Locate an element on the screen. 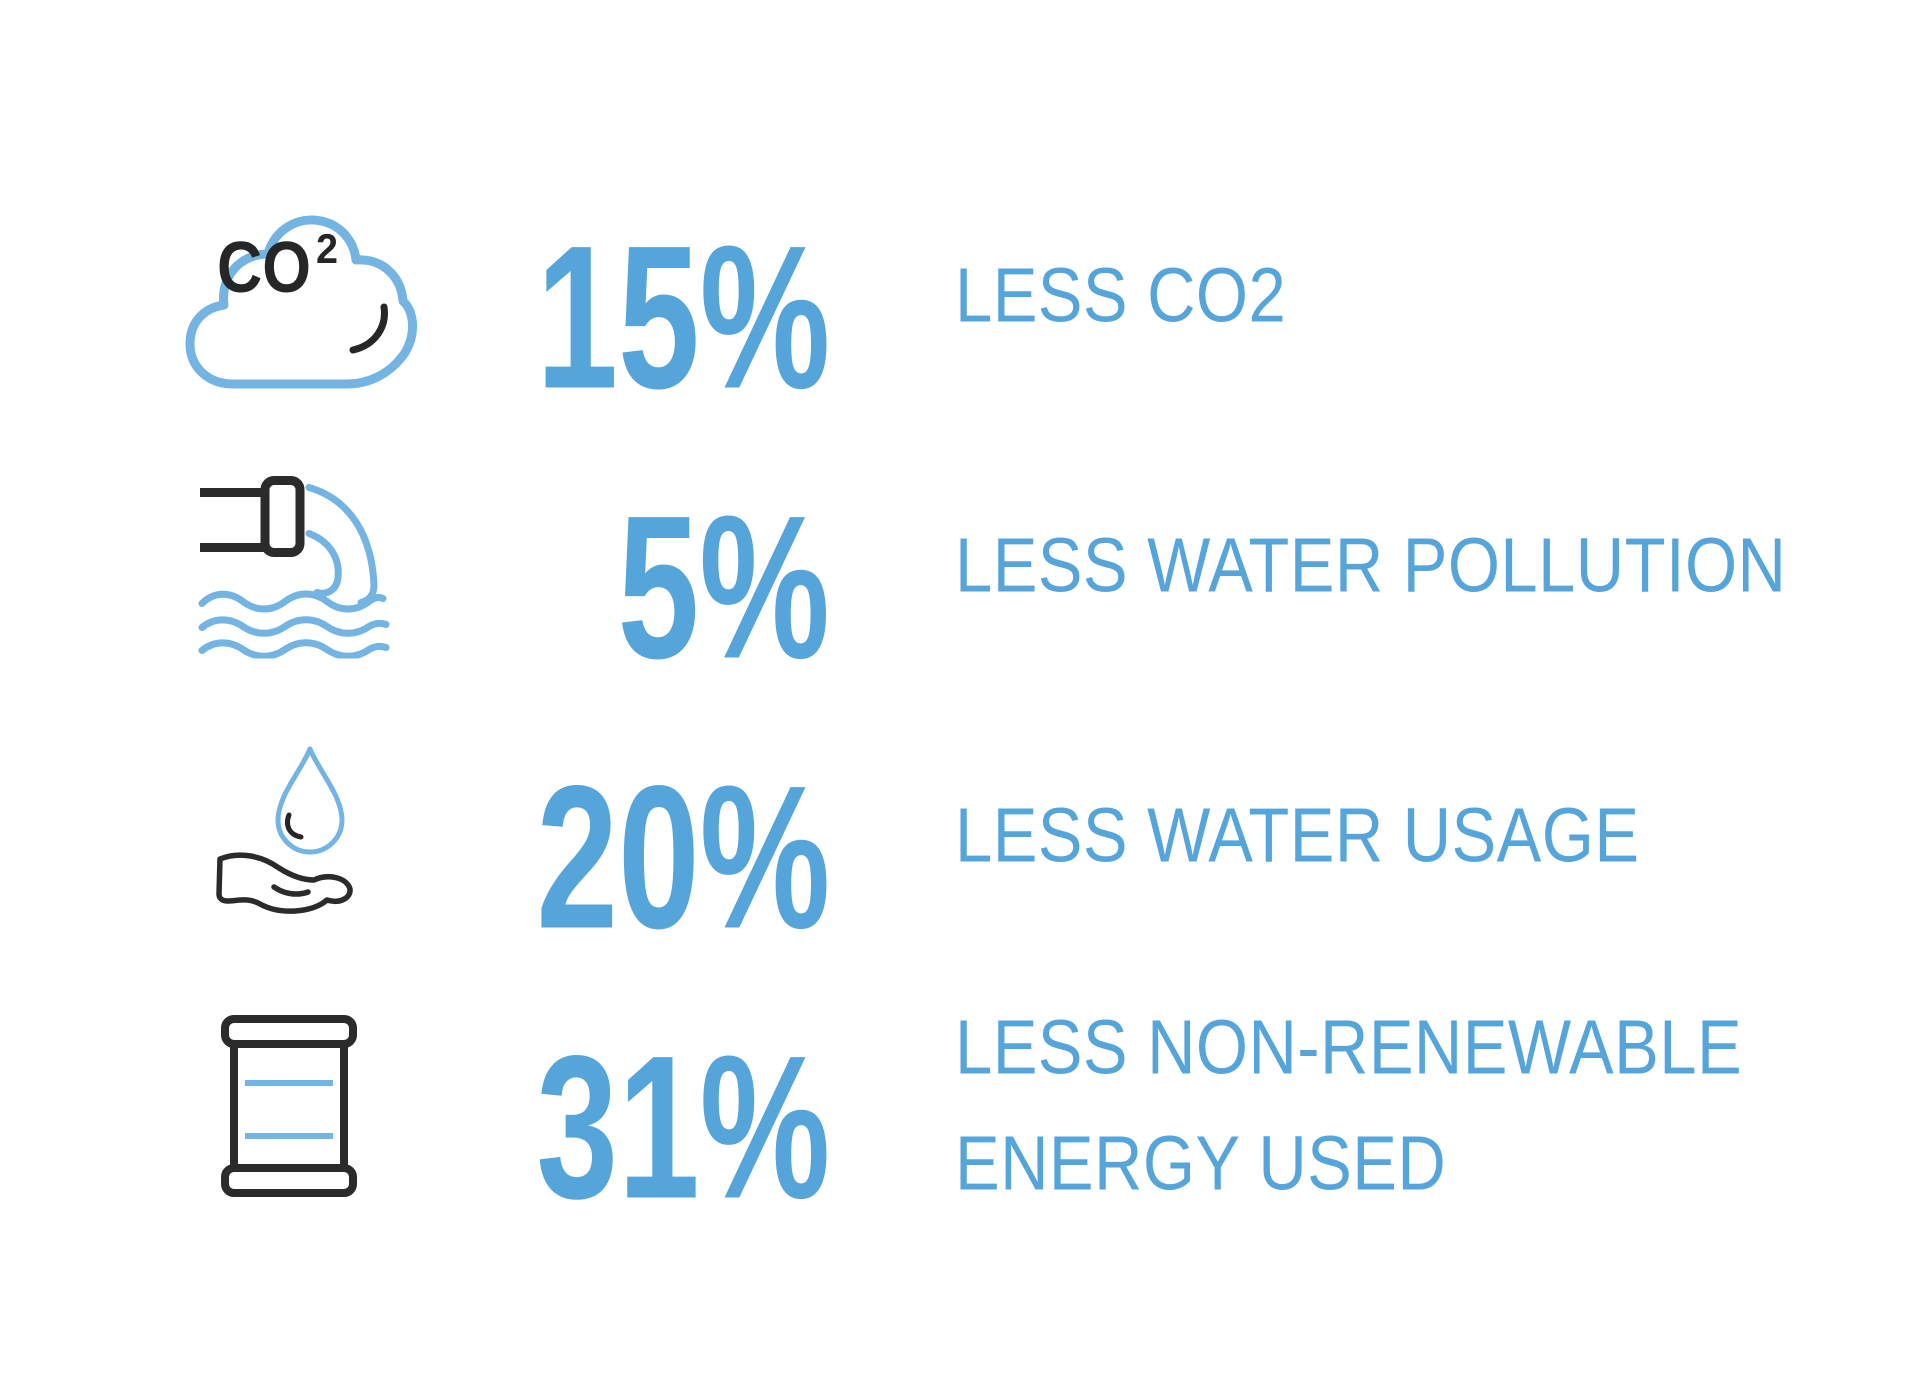 This screenshot has width=1912, height=1400. co2-formula-text: CO is located at coordinates (264, 268).